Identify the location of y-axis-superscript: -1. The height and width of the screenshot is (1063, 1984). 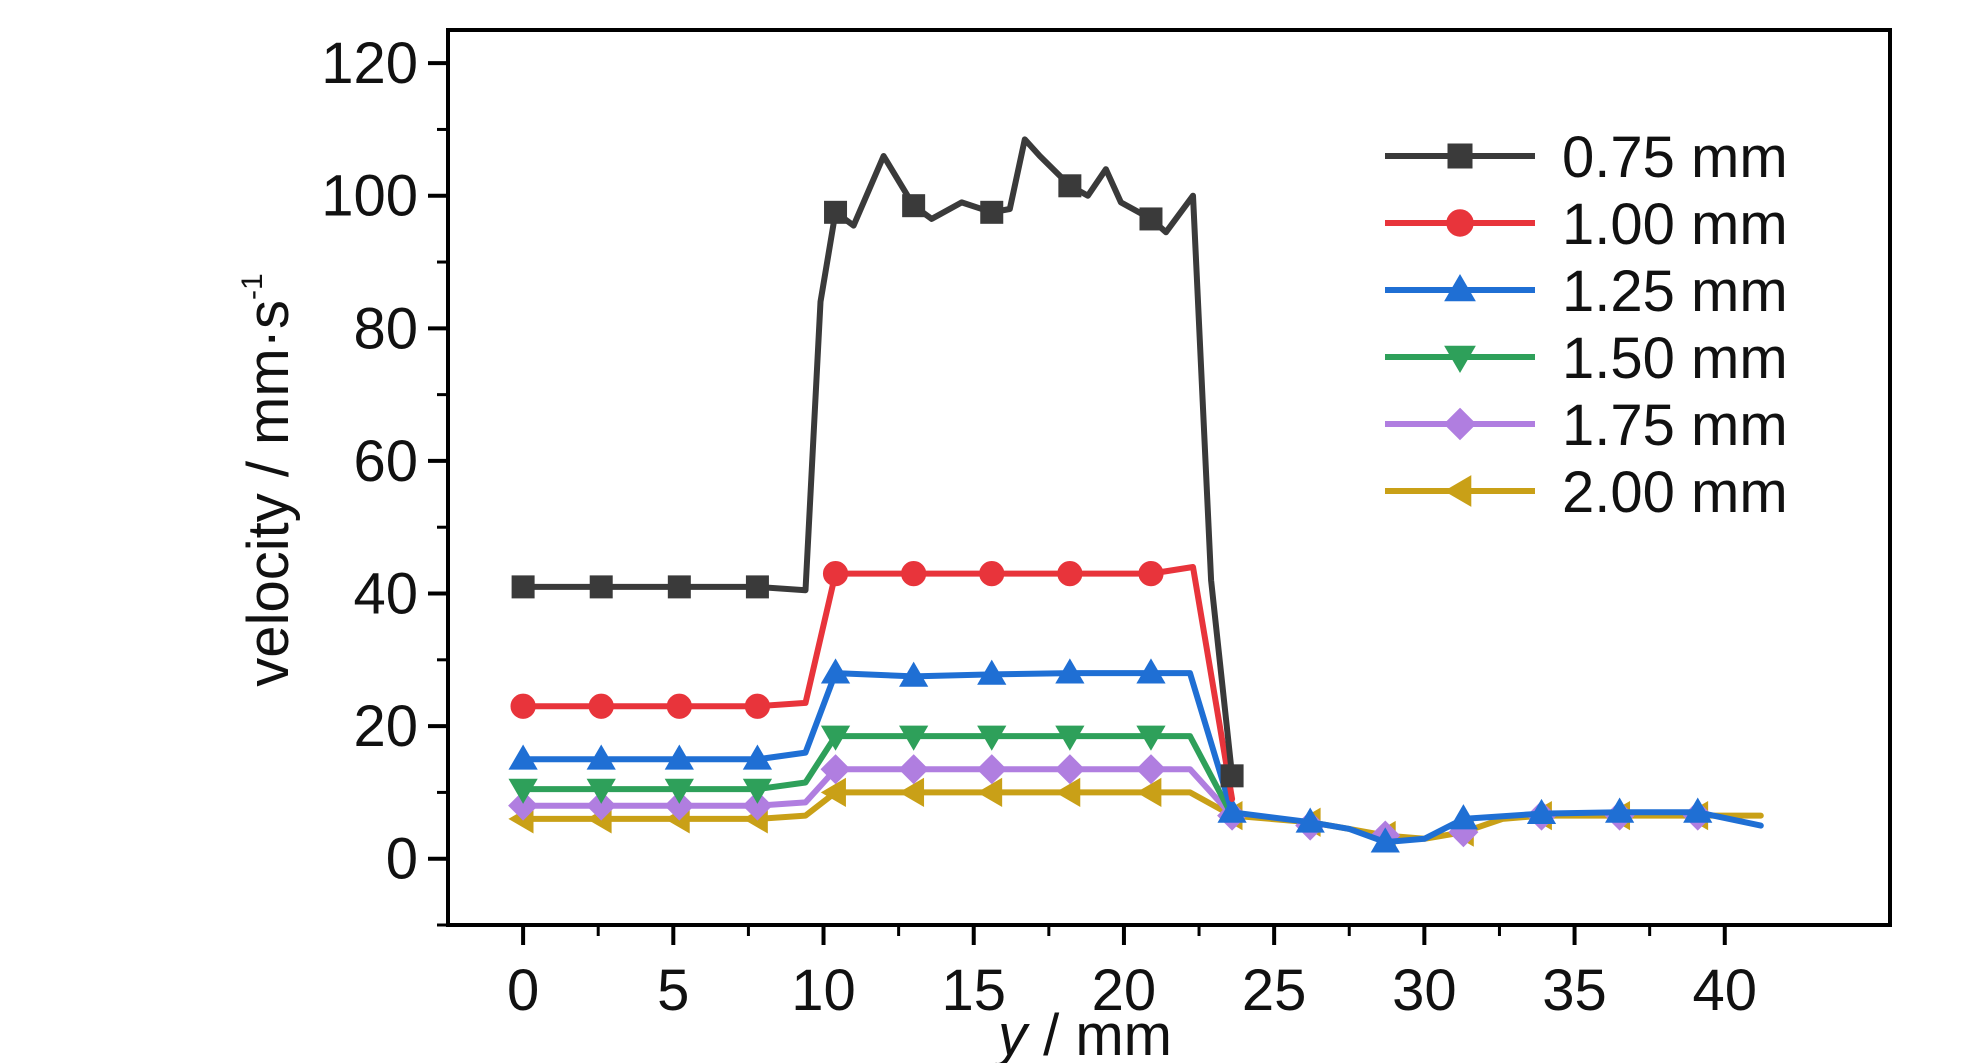
(252, 286).